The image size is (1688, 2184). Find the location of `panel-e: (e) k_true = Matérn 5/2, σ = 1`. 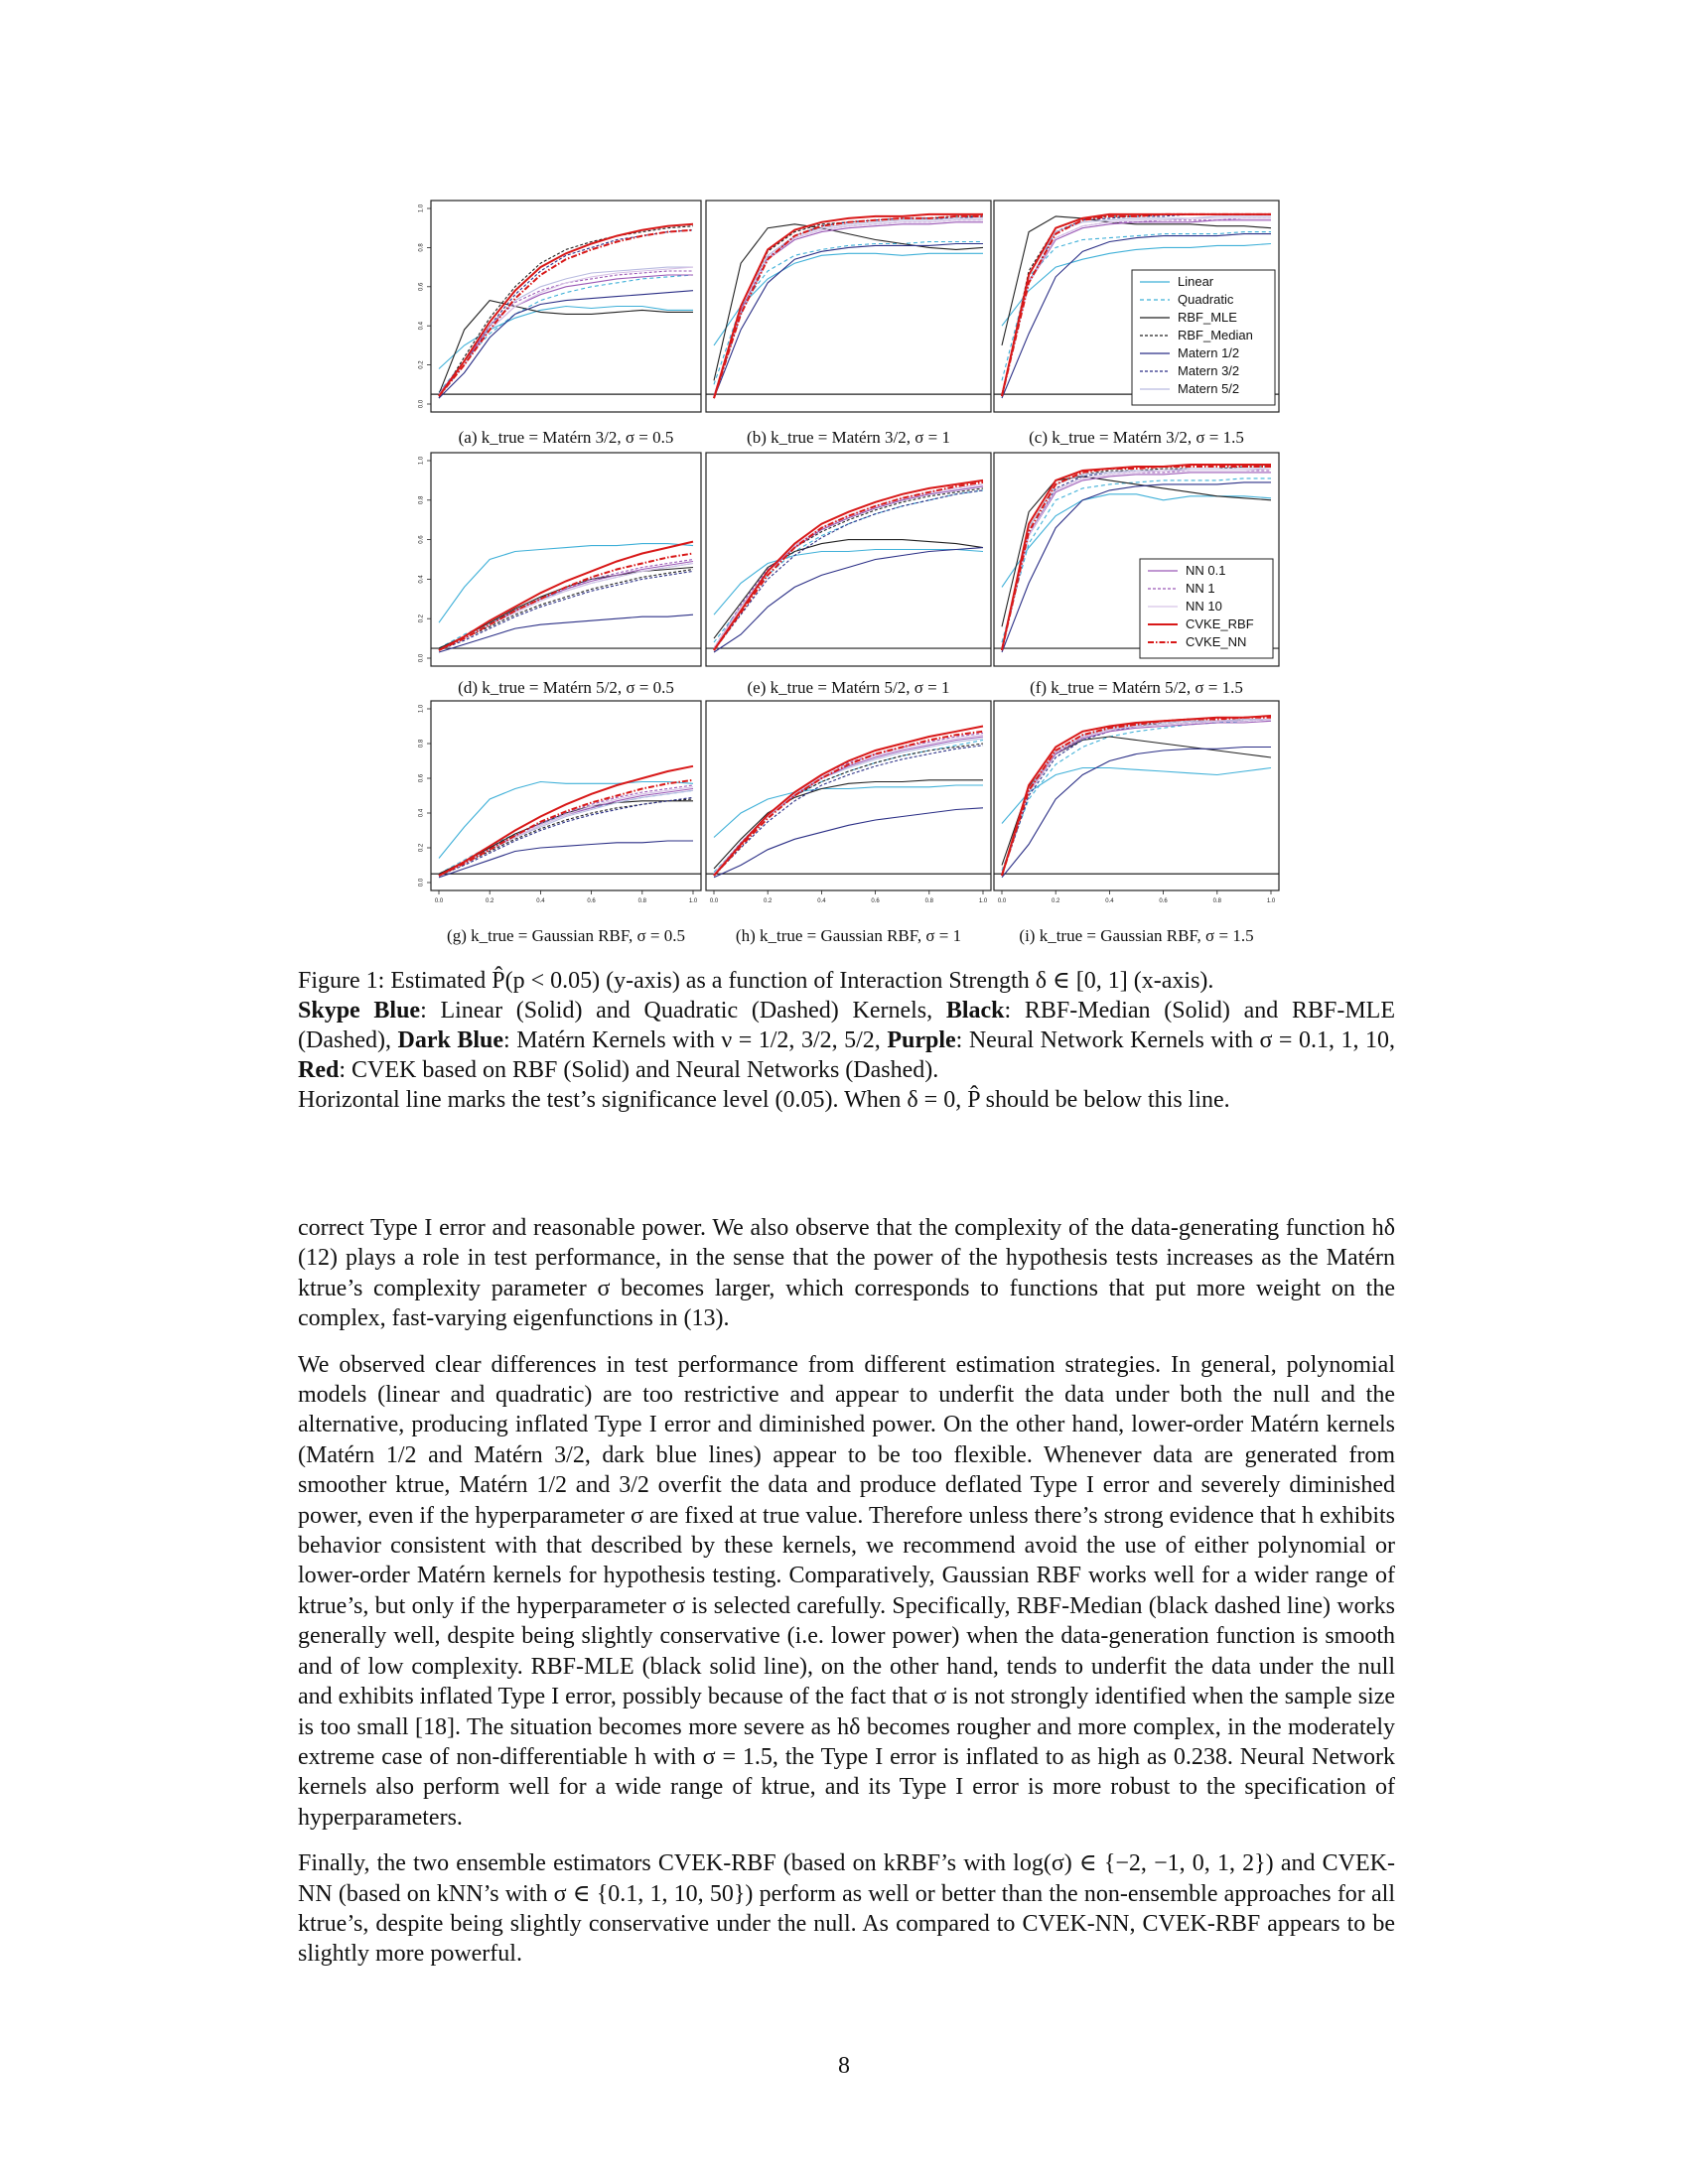

panel-e: (e) k_true = Matérn 5/2, σ = 1 is located at coordinates (848, 574).